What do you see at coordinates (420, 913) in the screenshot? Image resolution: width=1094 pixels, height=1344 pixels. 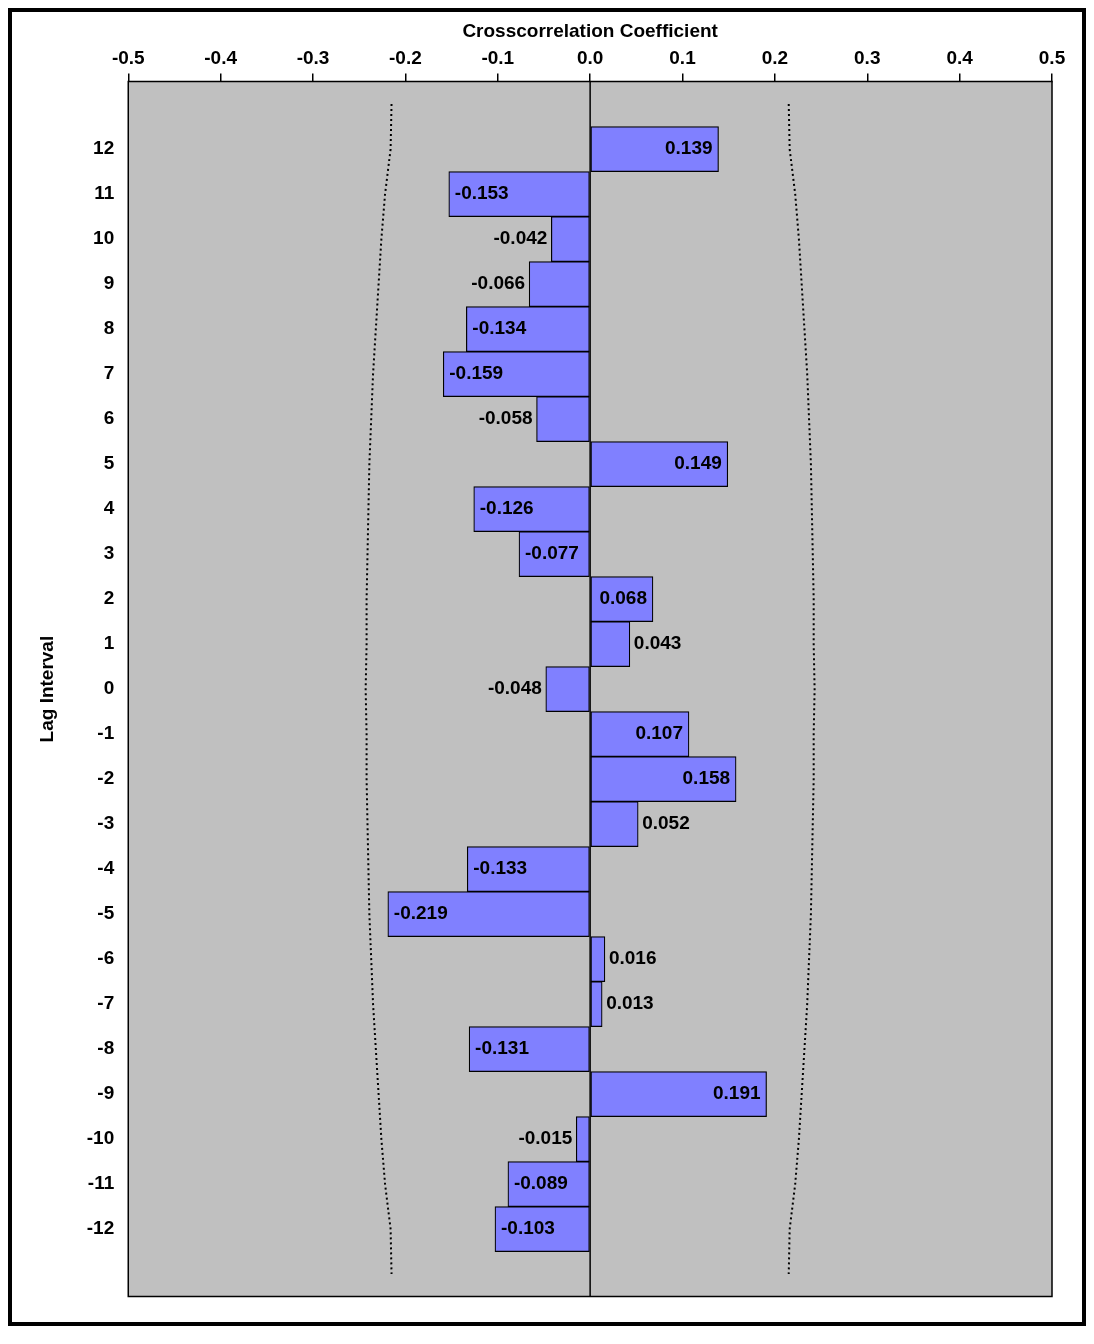 I see `data-label: -0.219` at bounding box center [420, 913].